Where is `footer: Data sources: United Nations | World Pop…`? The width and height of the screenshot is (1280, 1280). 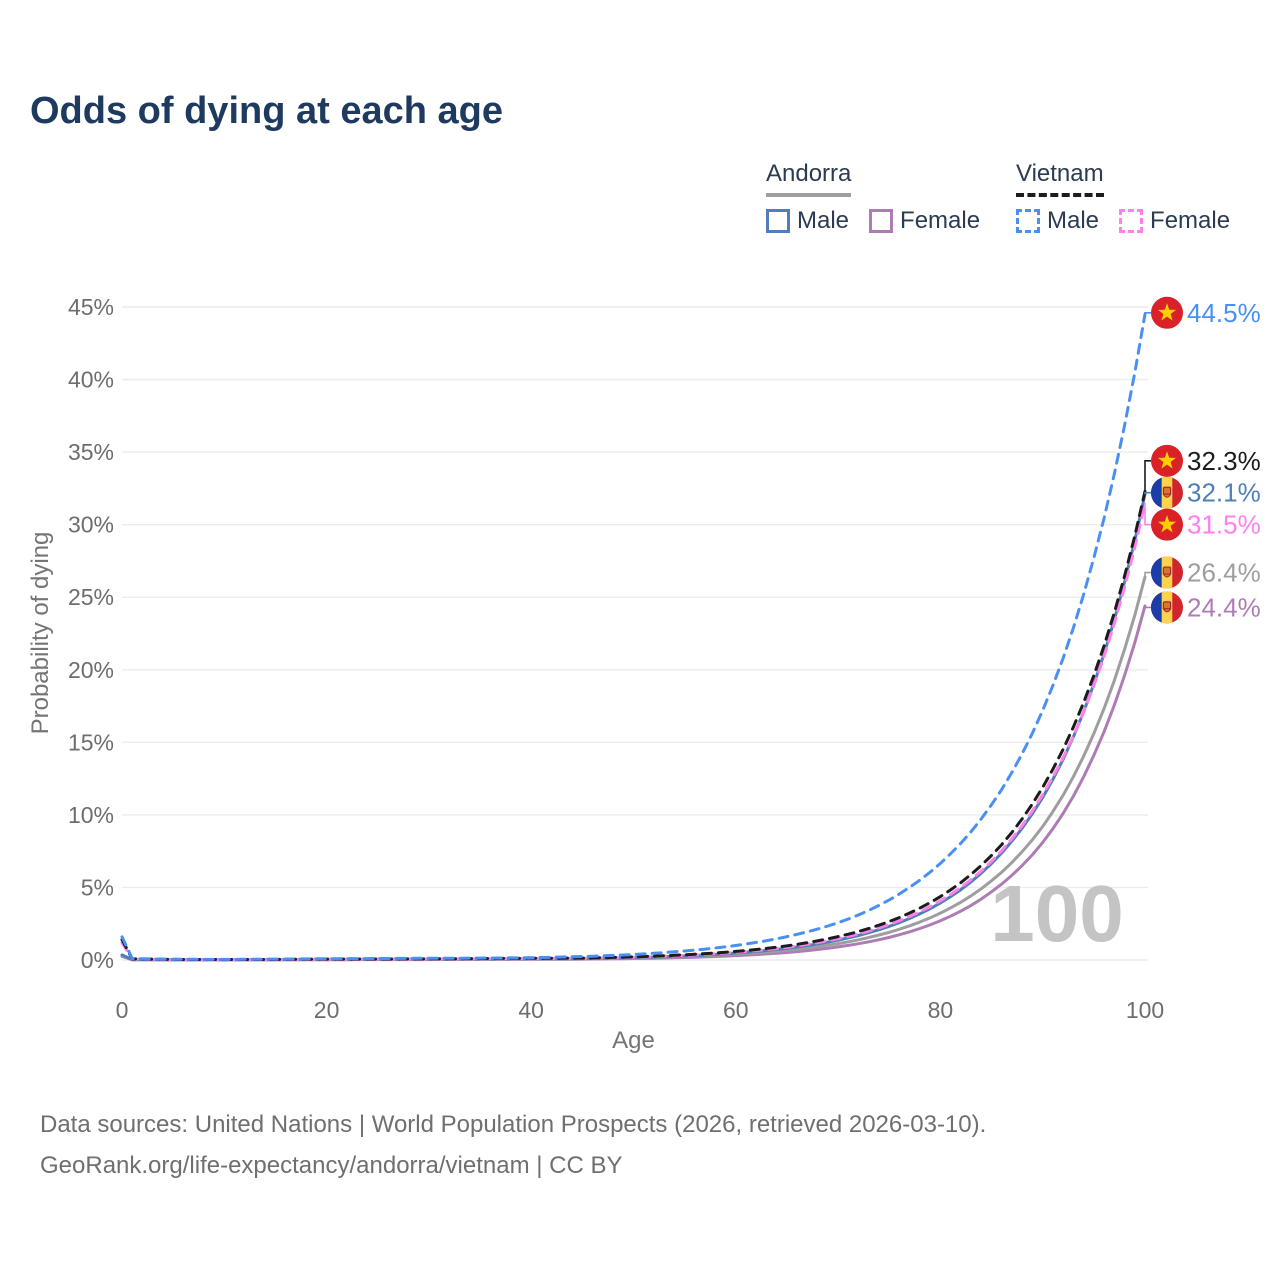 footer: Data sources: United Nations | World Pop… is located at coordinates (513, 1145).